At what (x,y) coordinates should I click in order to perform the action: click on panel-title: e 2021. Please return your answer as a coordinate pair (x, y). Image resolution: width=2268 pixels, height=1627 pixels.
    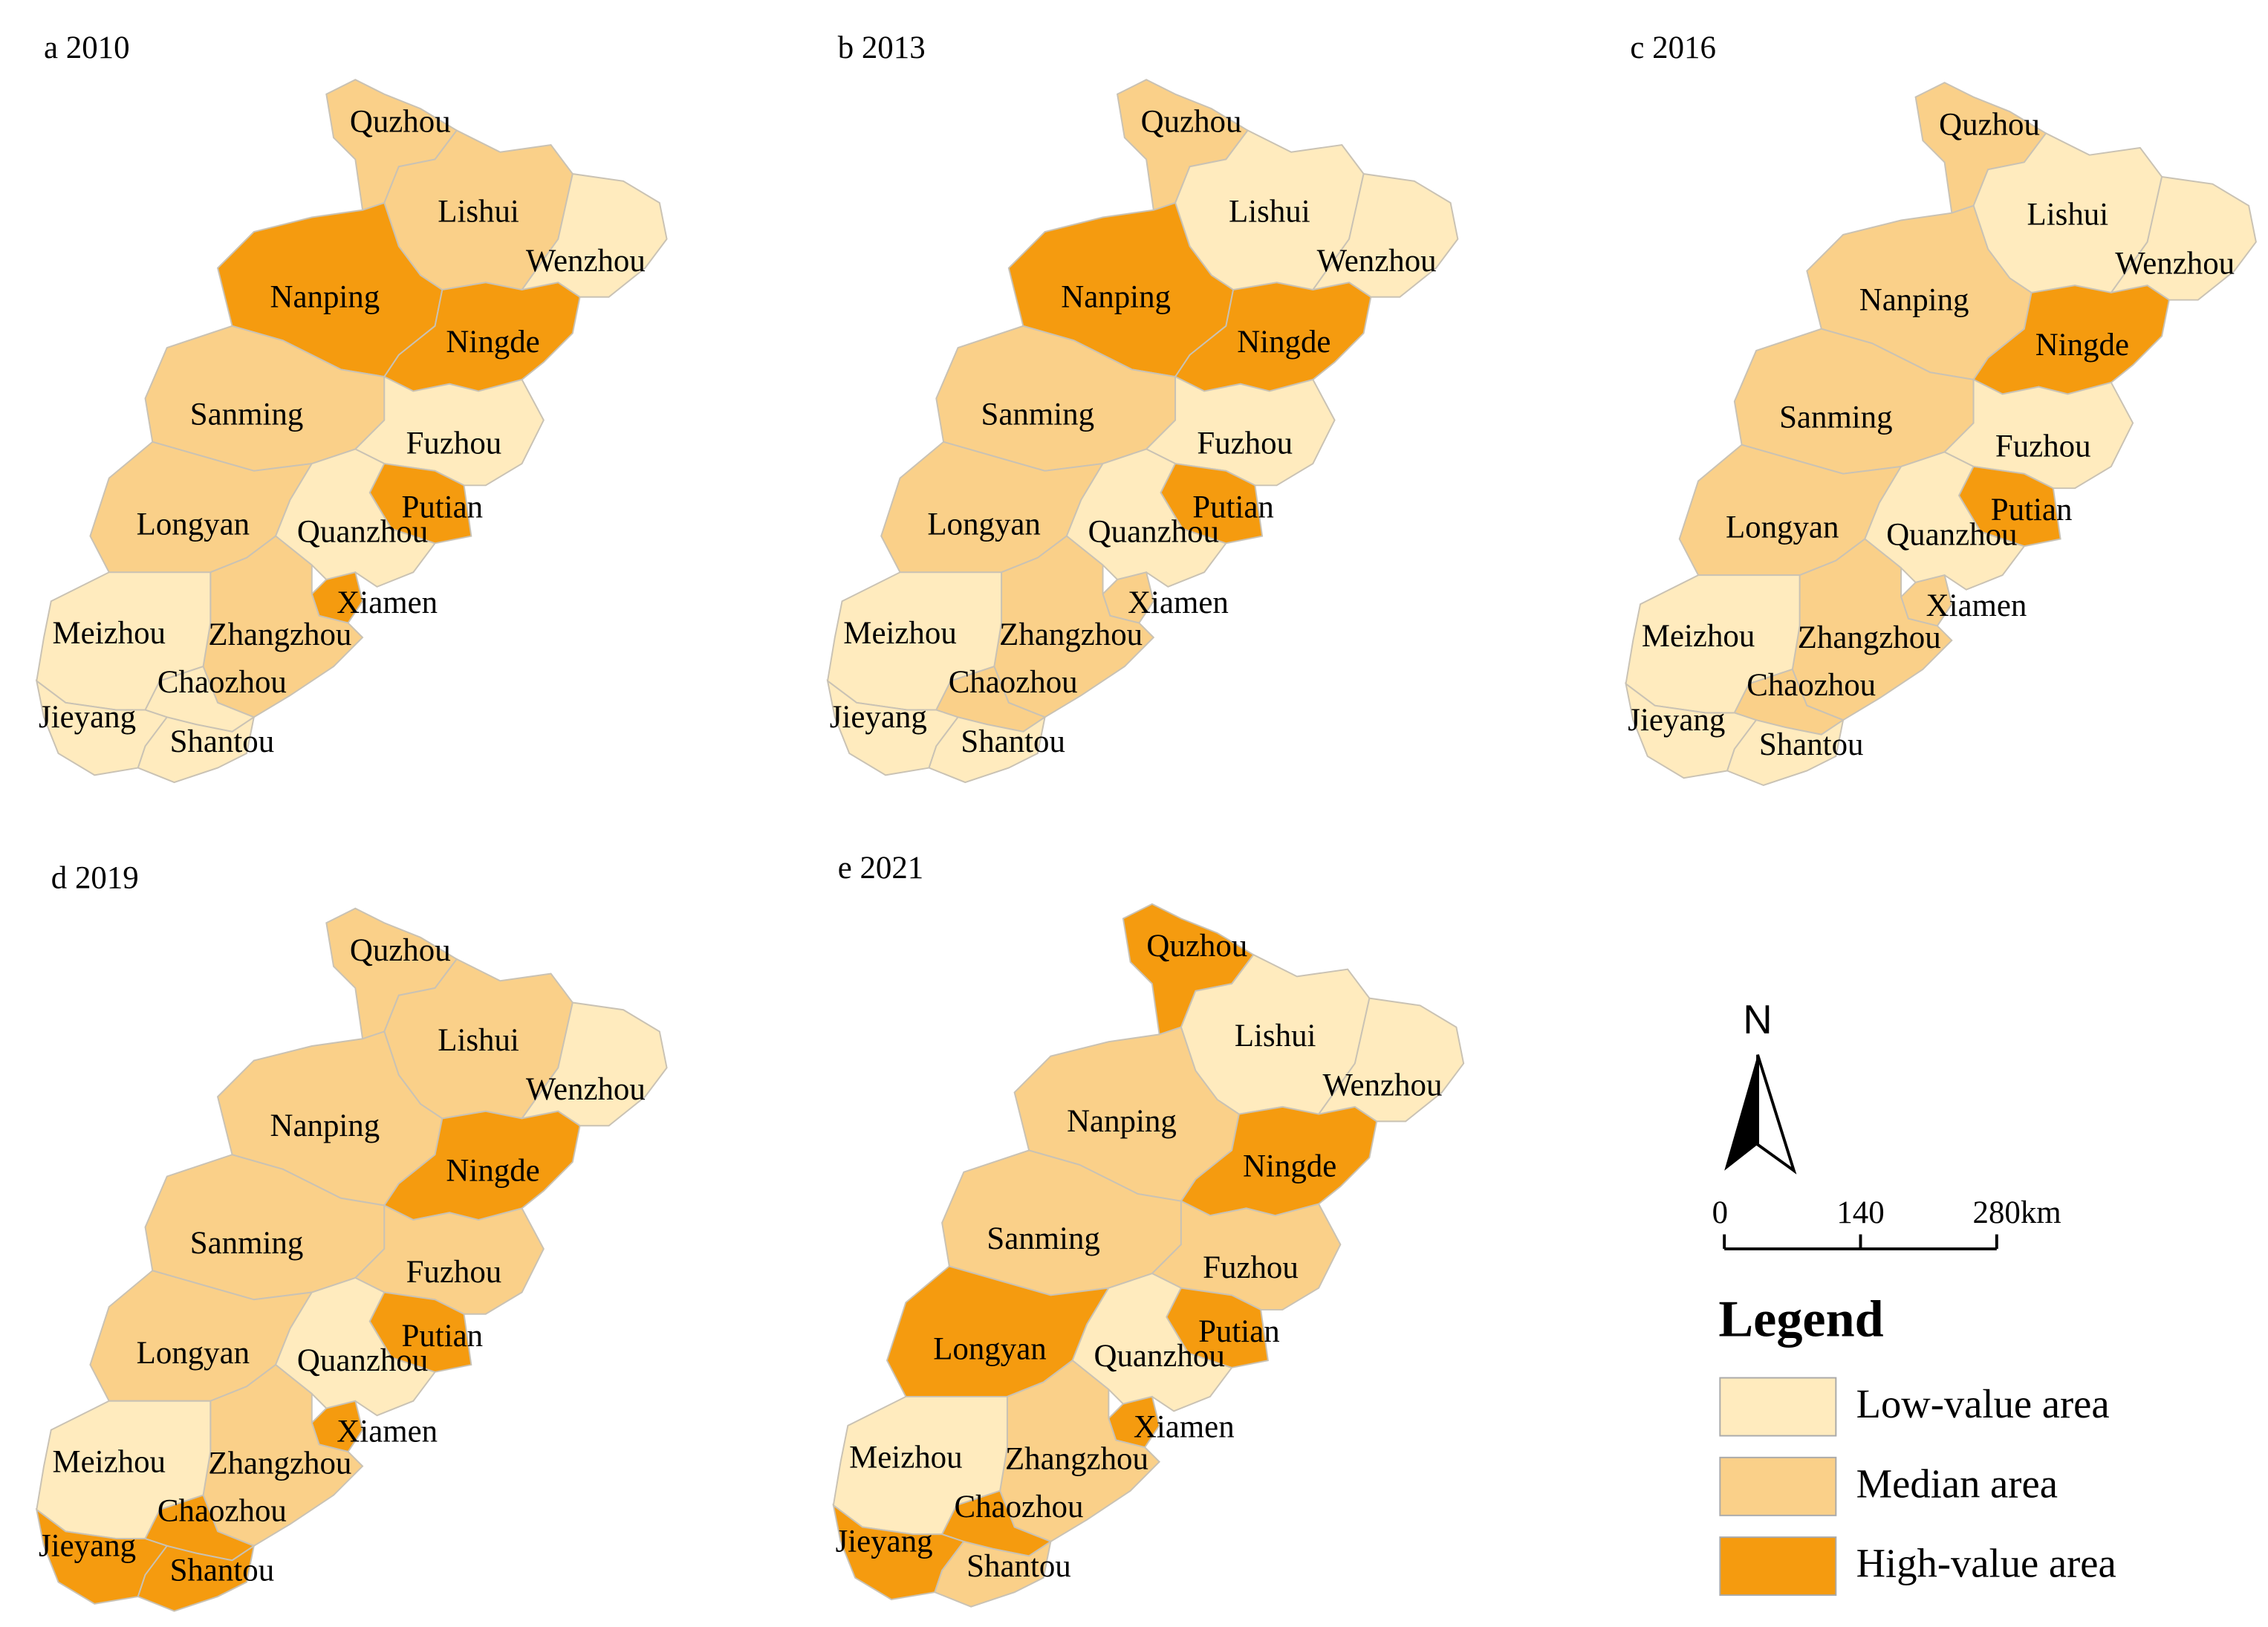
    Looking at the image, I should click on (881, 868).